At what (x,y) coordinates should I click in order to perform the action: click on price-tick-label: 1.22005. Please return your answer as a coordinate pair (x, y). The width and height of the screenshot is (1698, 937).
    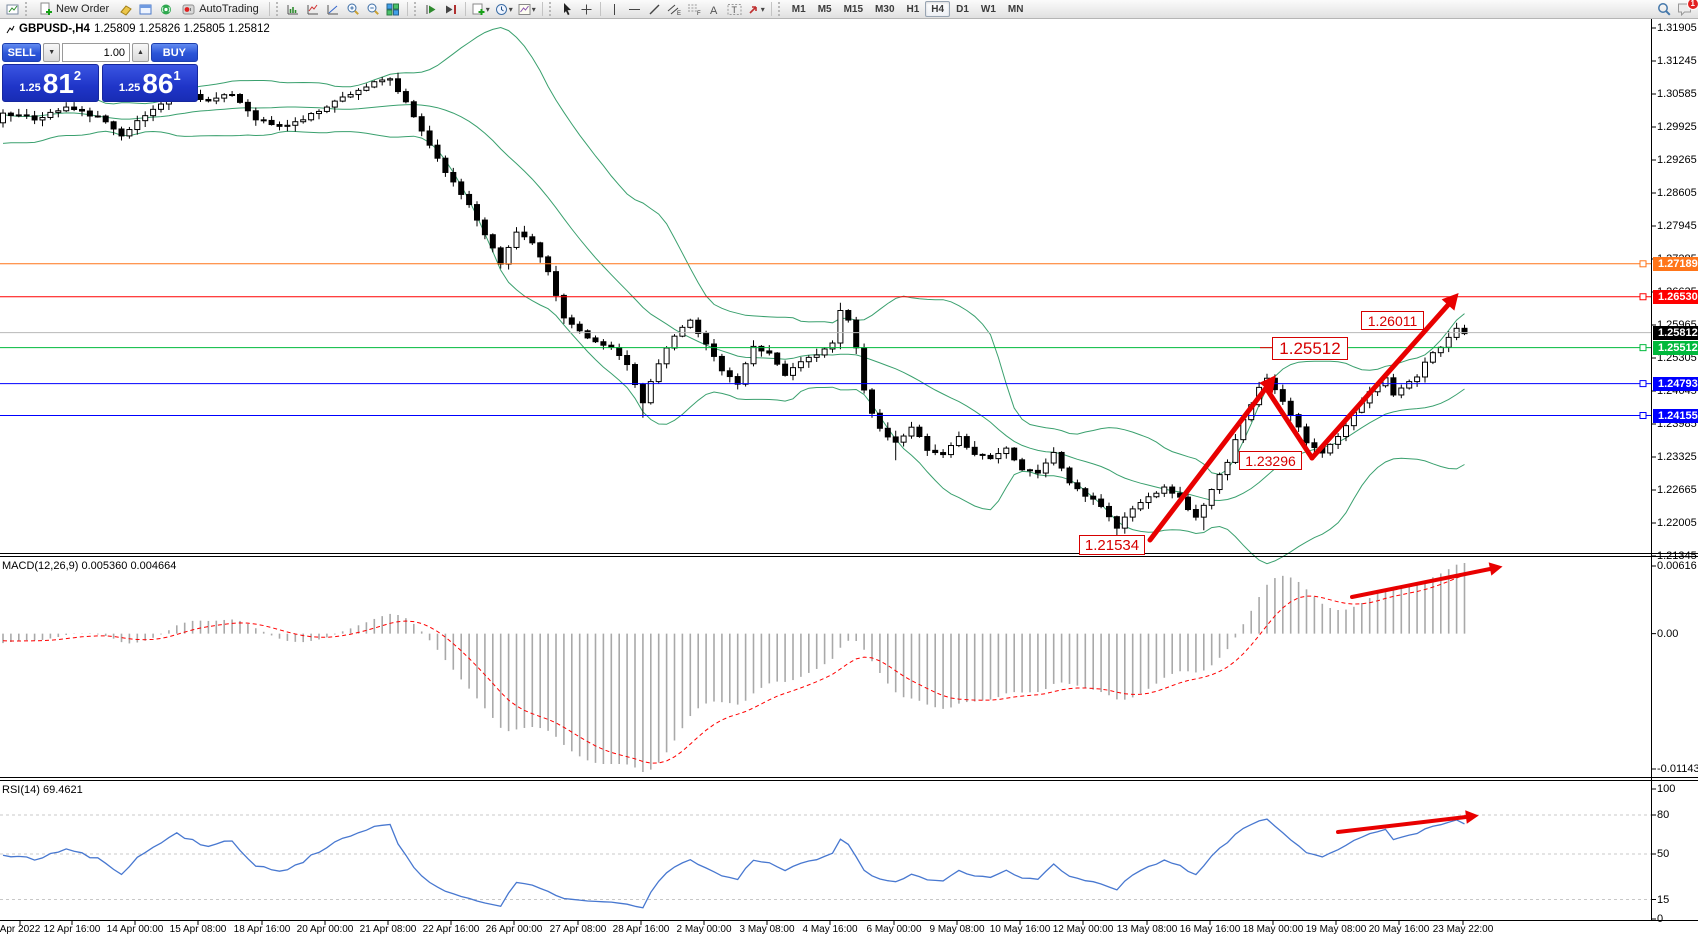
    Looking at the image, I should click on (1677, 523).